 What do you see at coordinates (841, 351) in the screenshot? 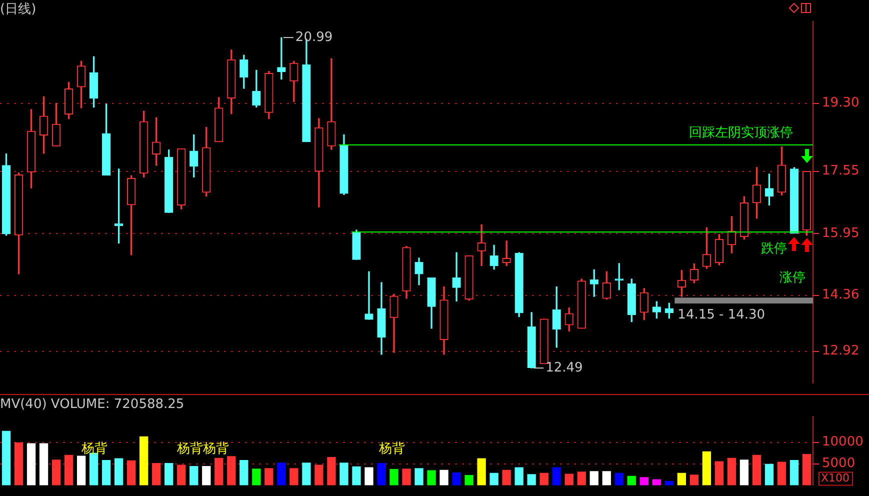
I see `y-tick-label: 12.92` at bounding box center [841, 351].